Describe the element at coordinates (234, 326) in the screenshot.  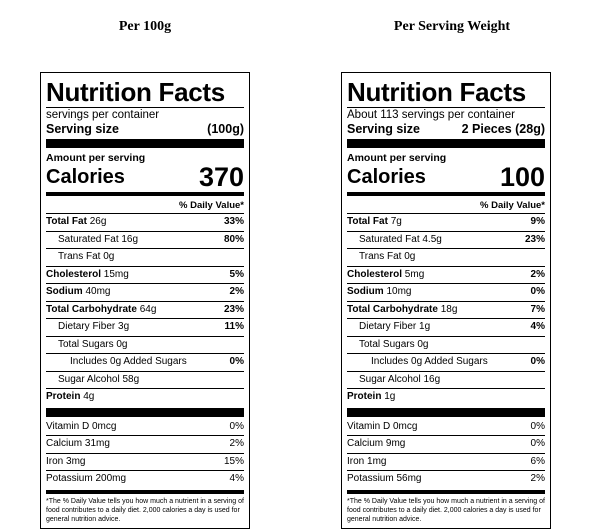
I see `nutrient-dv: 11%` at that location.